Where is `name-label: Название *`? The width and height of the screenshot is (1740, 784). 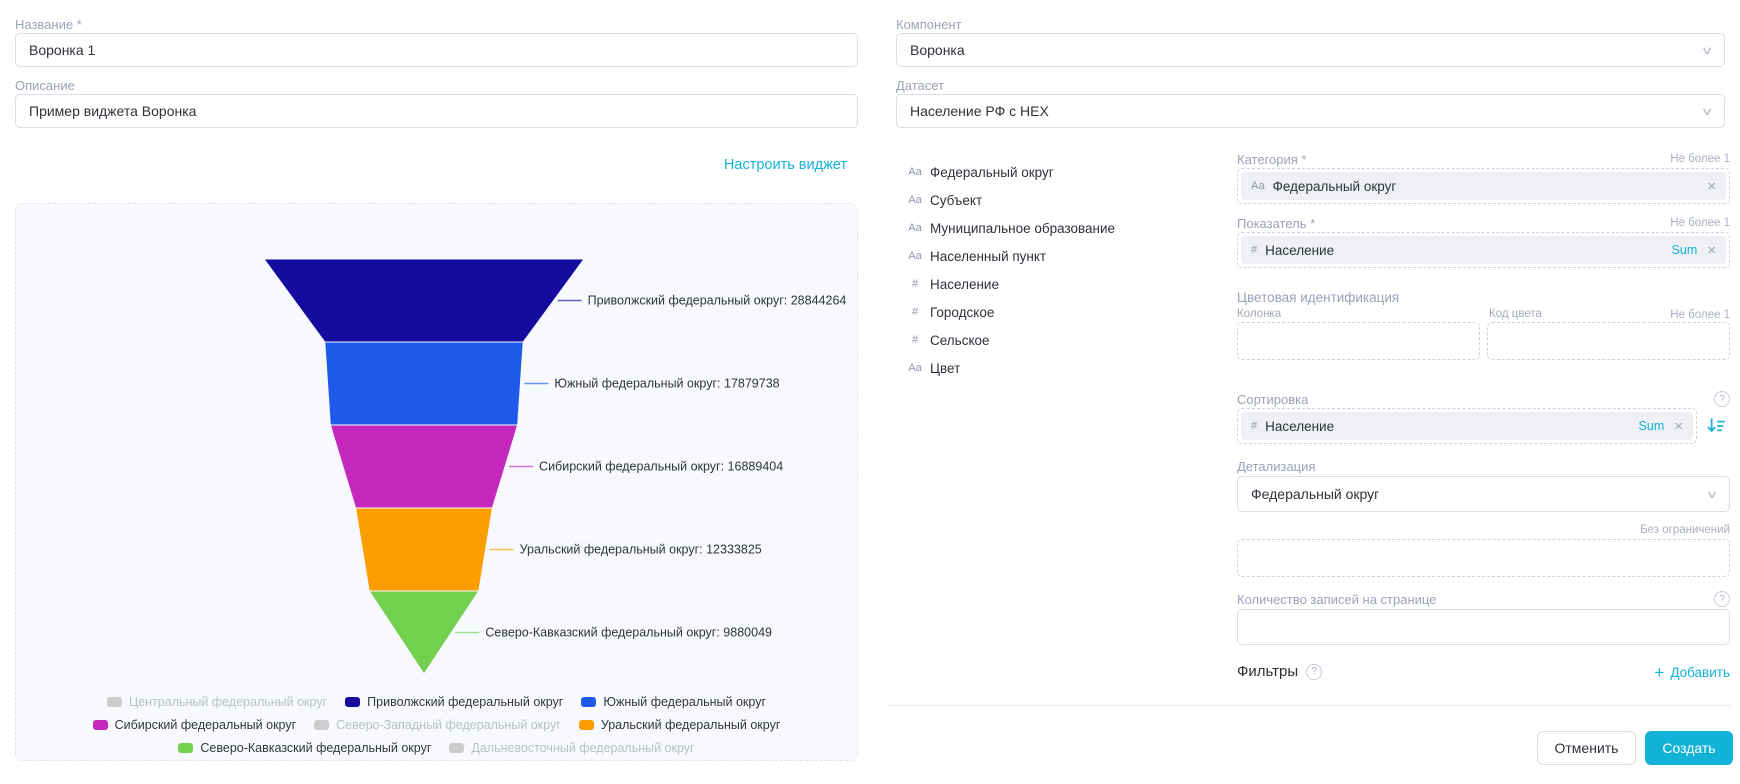
name-label: Название * is located at coordinates (48, 24).